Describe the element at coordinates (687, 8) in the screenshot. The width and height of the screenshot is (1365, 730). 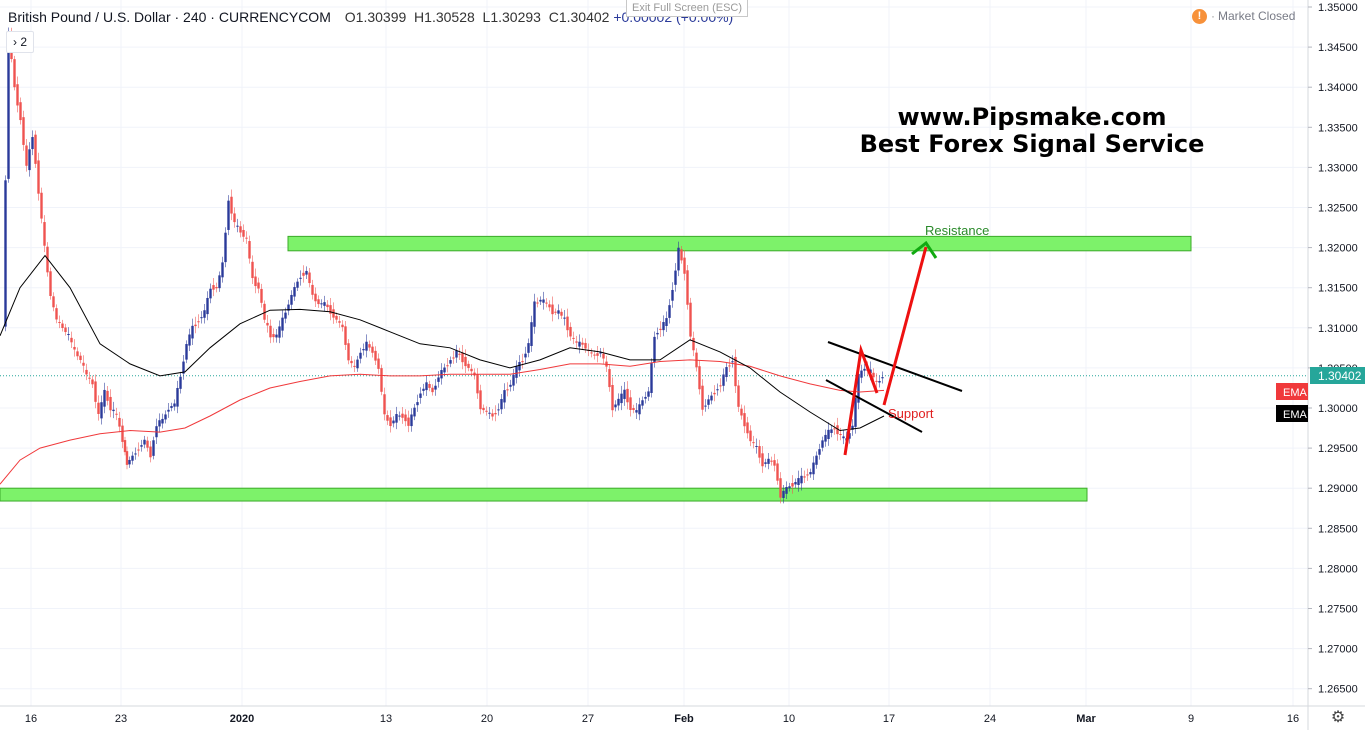
I see `exit-fullscreen-button: Exit Full Screen (ESC)` at that location.